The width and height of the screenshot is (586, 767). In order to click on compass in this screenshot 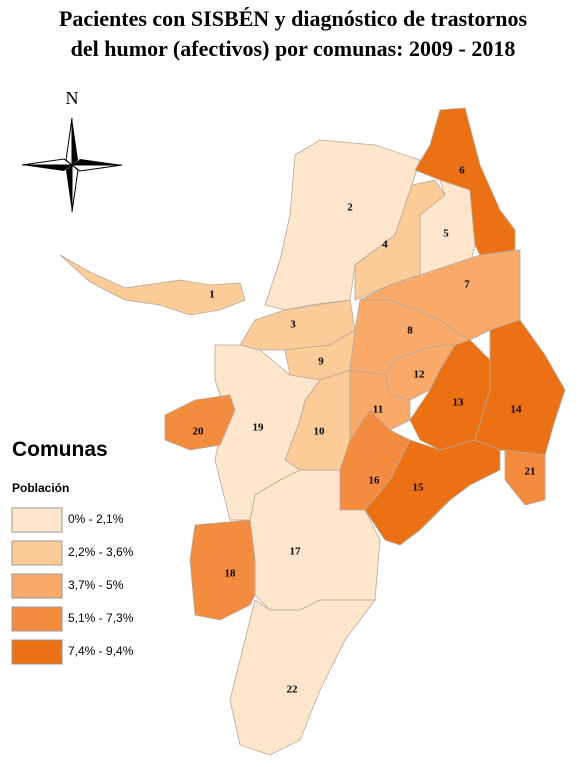, I will do `click(72, 165)`.